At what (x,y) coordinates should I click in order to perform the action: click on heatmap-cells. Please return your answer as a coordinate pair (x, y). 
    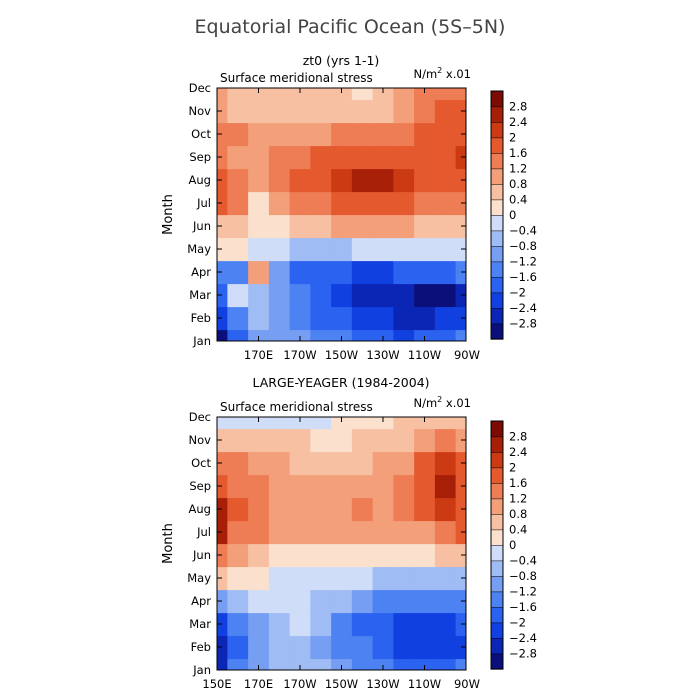
    Looking at the image, I should click on (341, 543).